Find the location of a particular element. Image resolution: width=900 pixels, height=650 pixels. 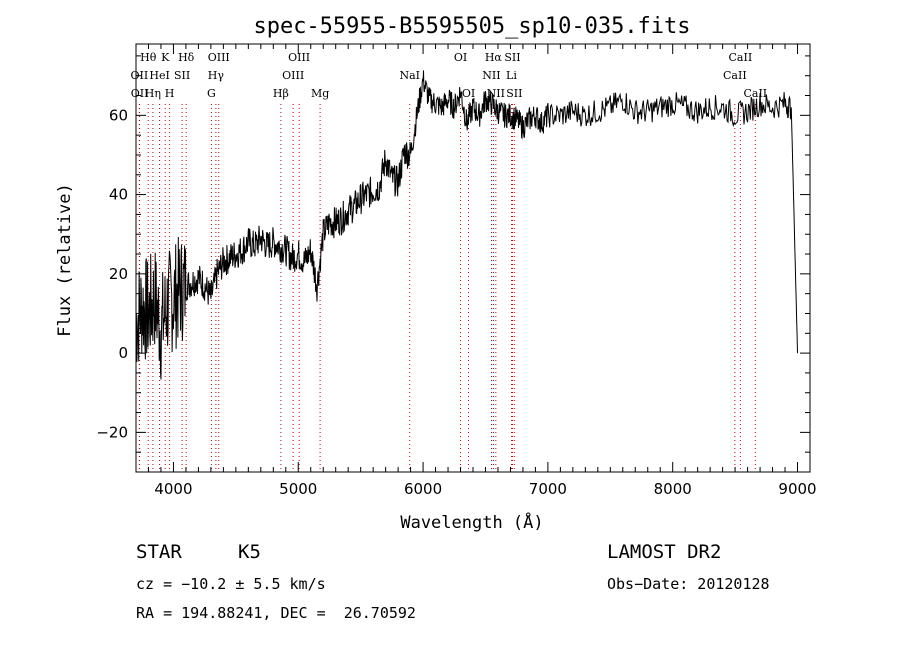

line-marker-label: Hβ is located at coordinates (281, 93).